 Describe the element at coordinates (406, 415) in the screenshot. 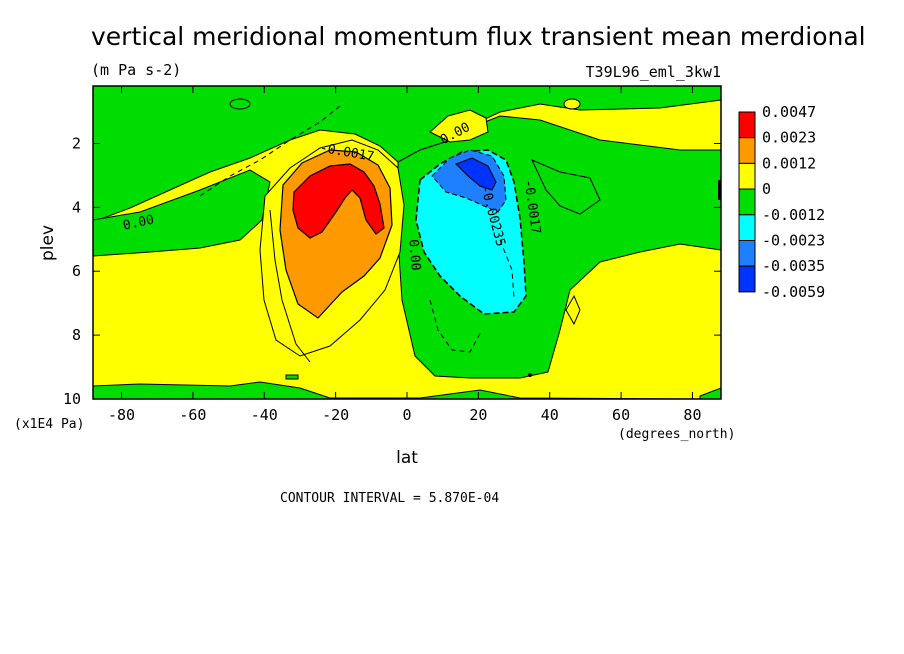

I see `x-tick-label: 0` at that location.